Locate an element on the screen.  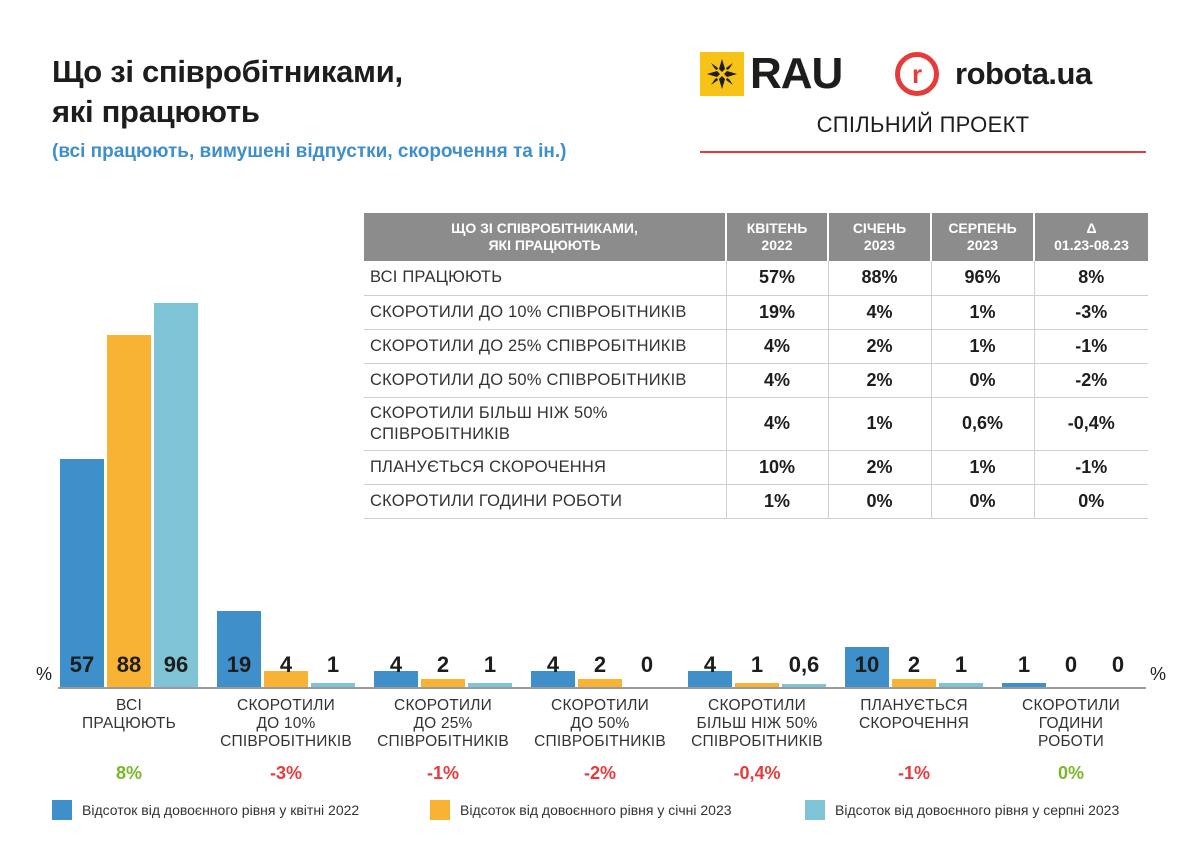
table-row-label: СКОРОТИЛИ БІЛЬШ НІЖ 50% СПІВРОБІТНИКІВ is located at coordinates (545, 424).